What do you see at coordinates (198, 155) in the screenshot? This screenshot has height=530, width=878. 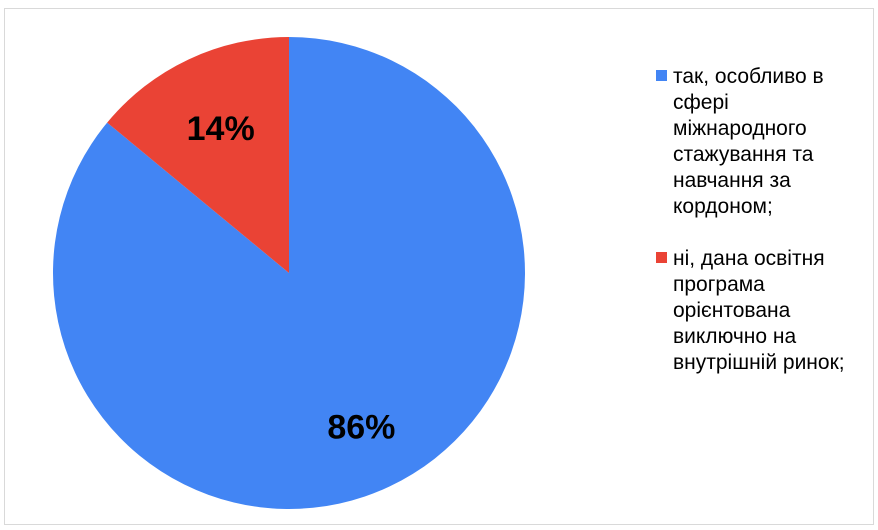 I see `pie-slice-no` at bounding box center [198, 155].